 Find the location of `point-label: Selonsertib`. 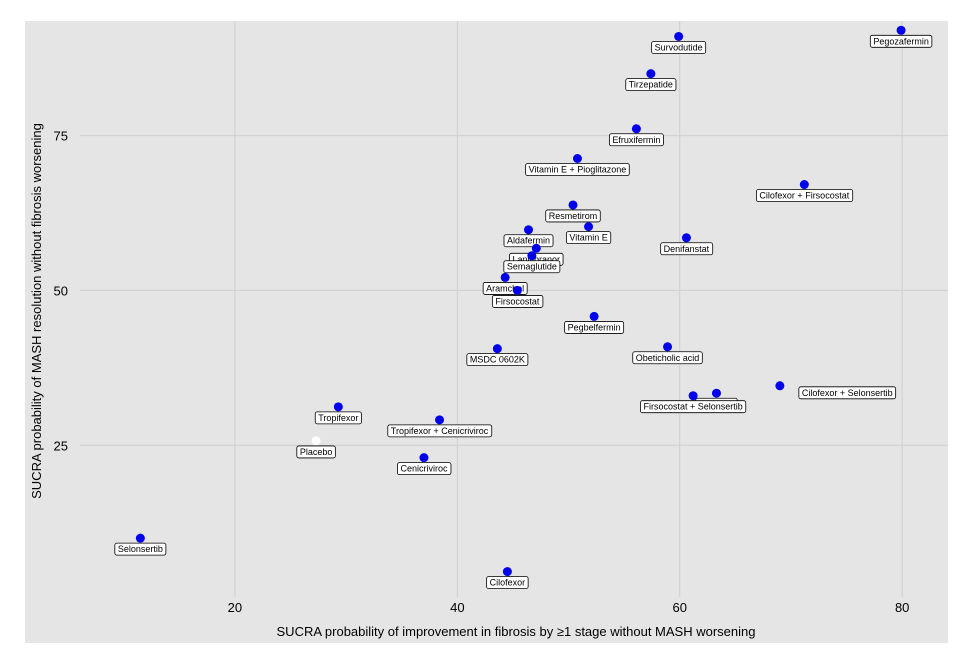

point-label: Selonsertib is located at coordinates (140, 549).